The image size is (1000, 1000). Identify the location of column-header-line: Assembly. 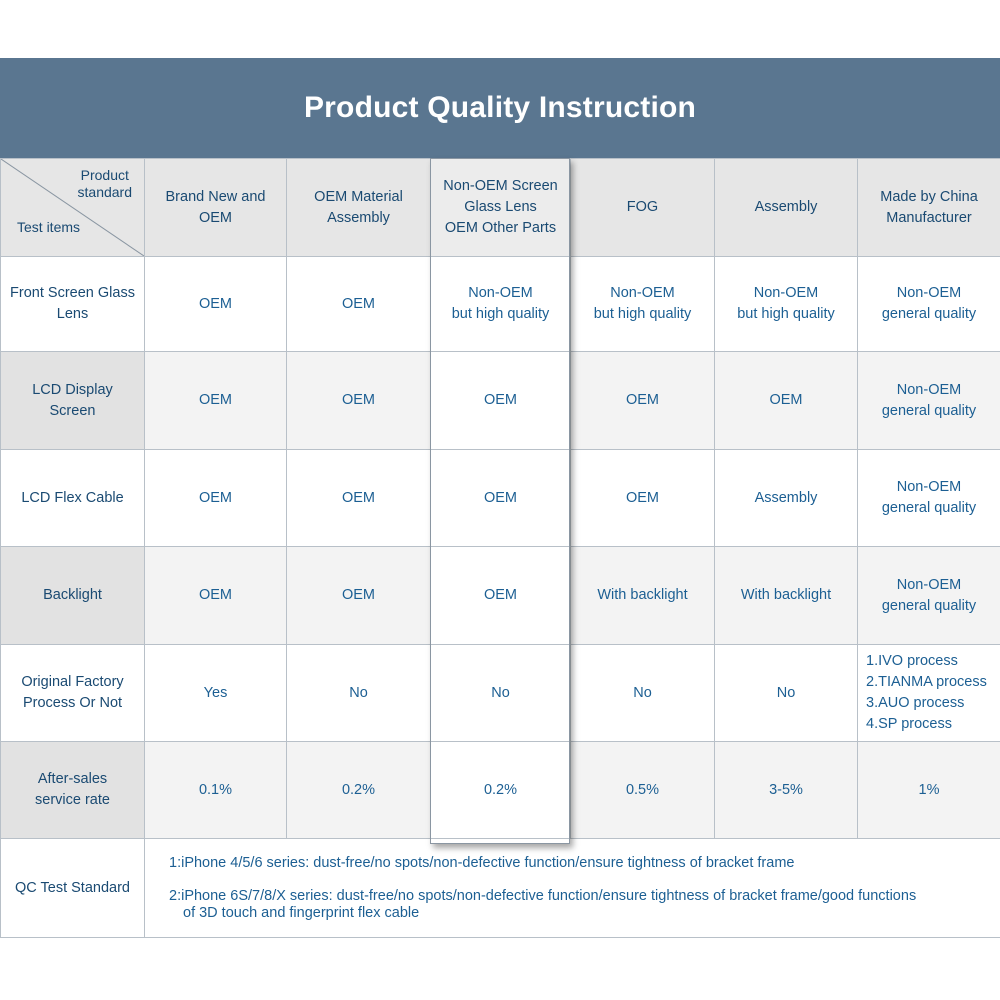
(358, 217).